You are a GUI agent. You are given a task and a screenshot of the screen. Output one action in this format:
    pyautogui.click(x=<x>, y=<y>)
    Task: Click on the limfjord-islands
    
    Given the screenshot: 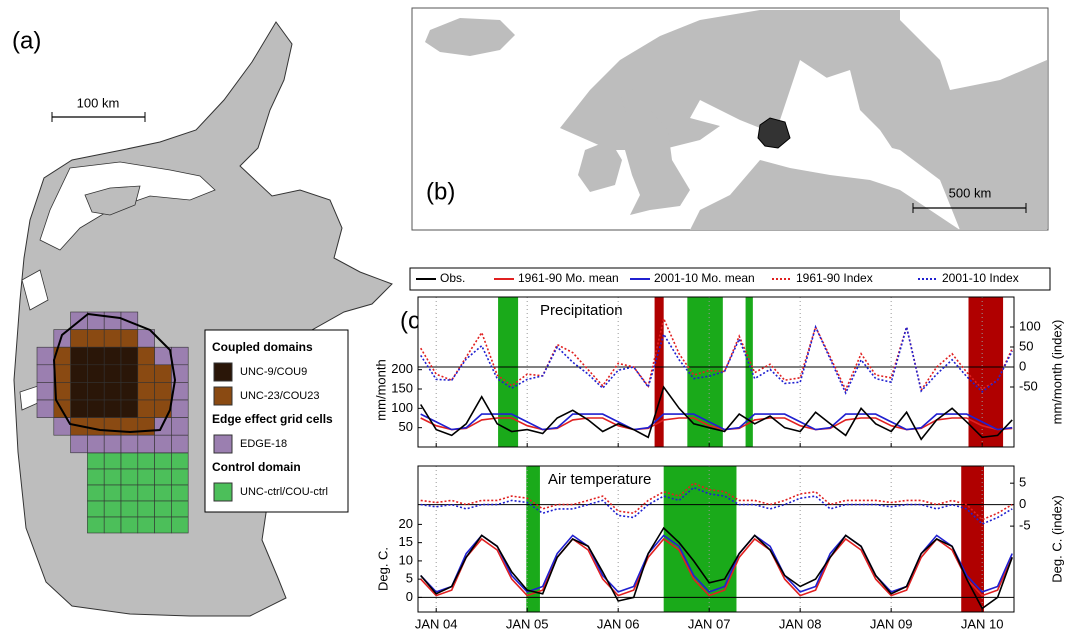 What is the action you would take?
    pyautogui.click(x=127, y=206)
    